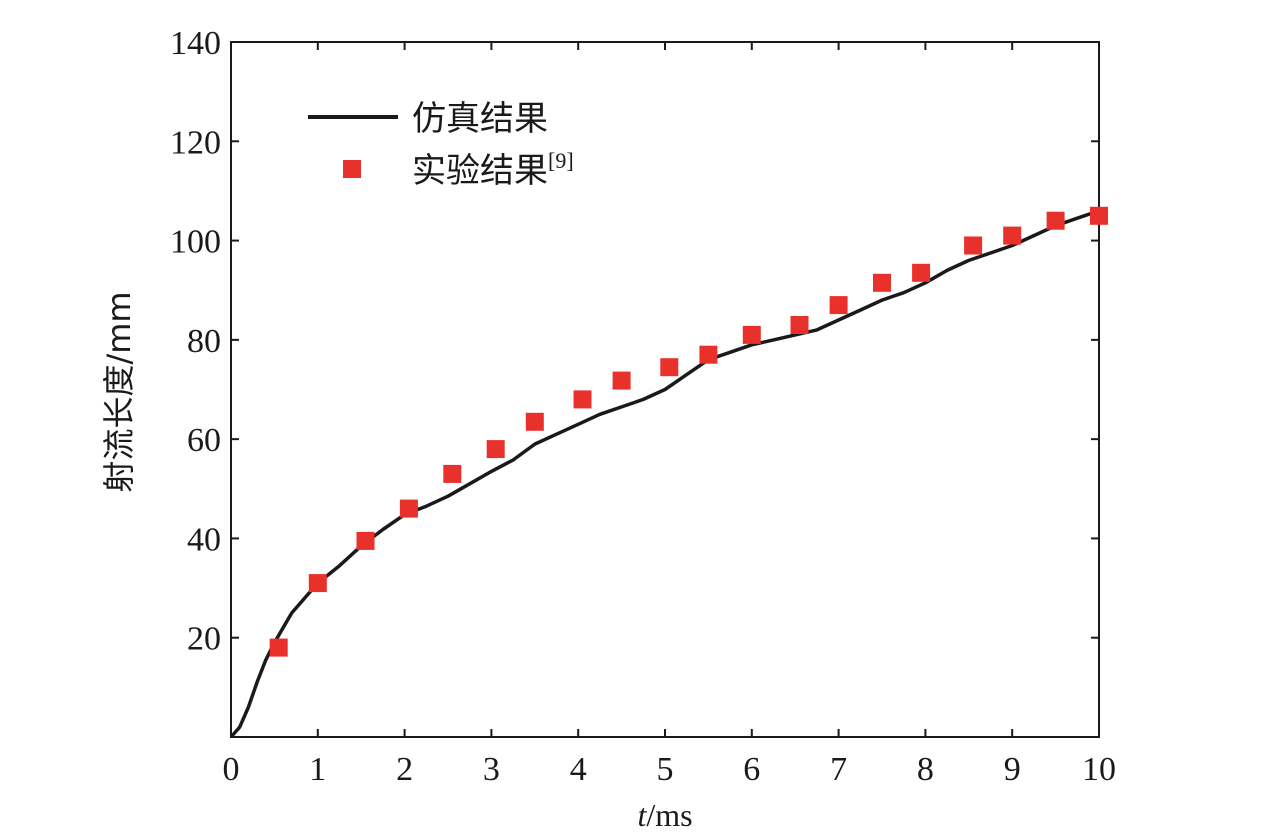 This screenshot has height=833, width=1276. What do you see at coordinates (441, 145) in the screenshot?
I see `legend: 仿真结果 实验结果[9]` at bounding box center [441, 145].